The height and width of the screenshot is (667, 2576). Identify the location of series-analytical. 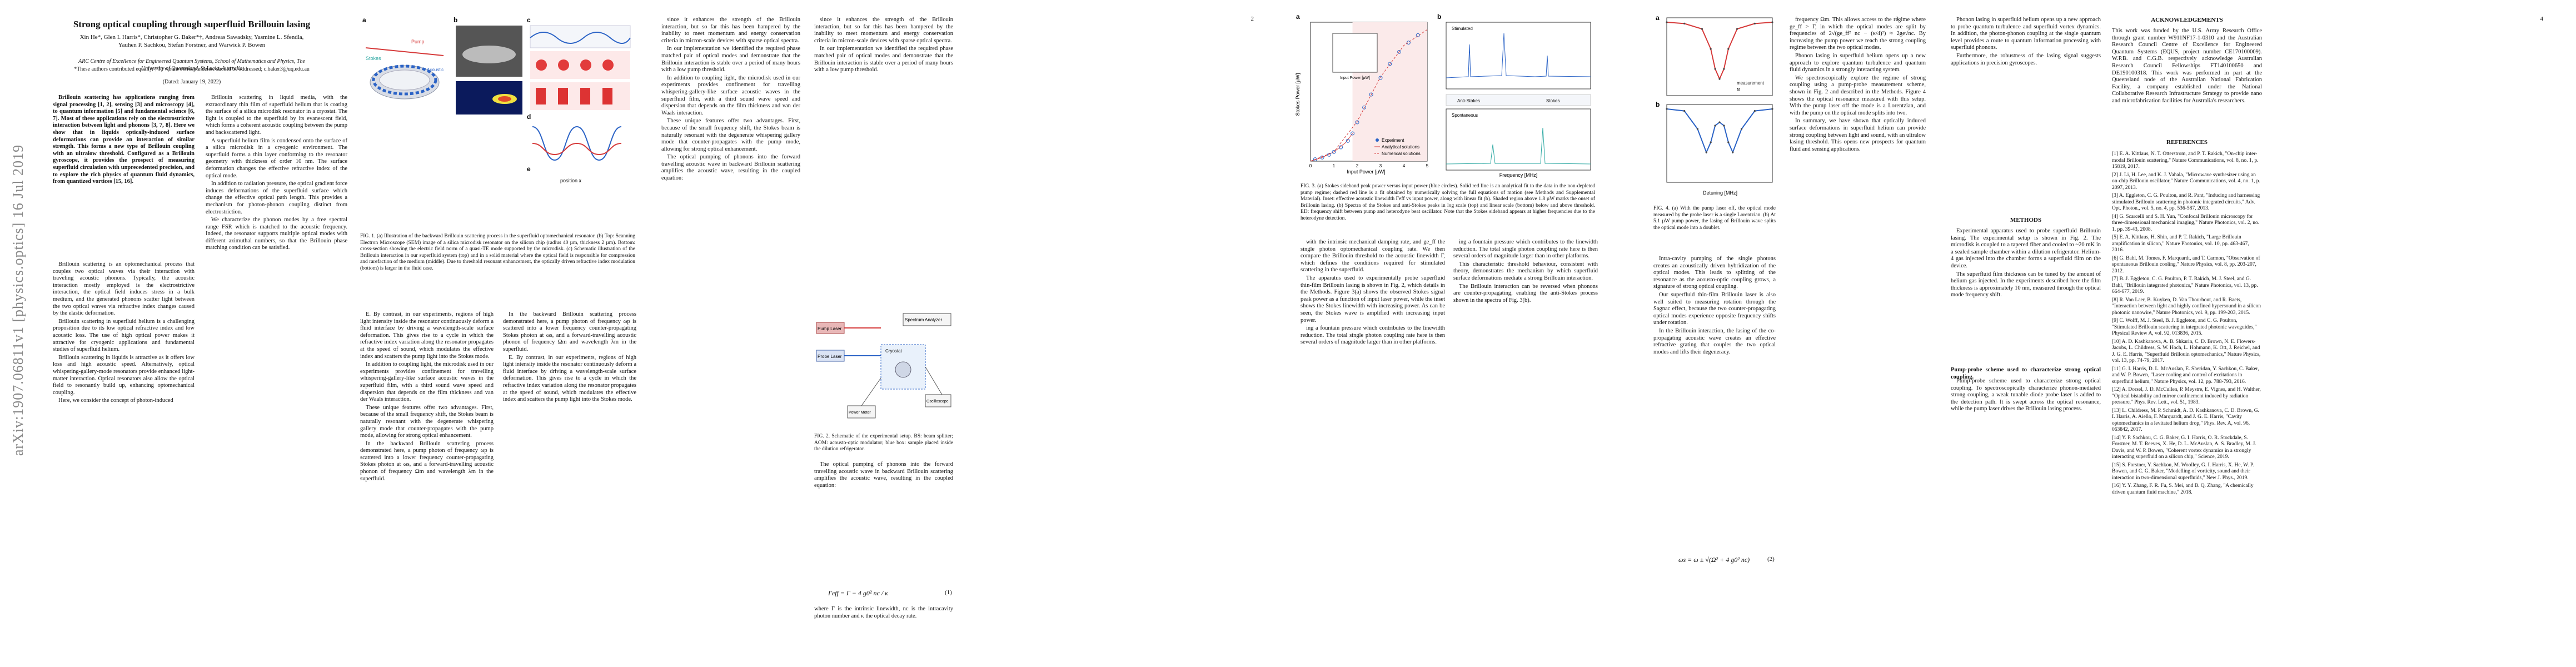
(1331, 147).